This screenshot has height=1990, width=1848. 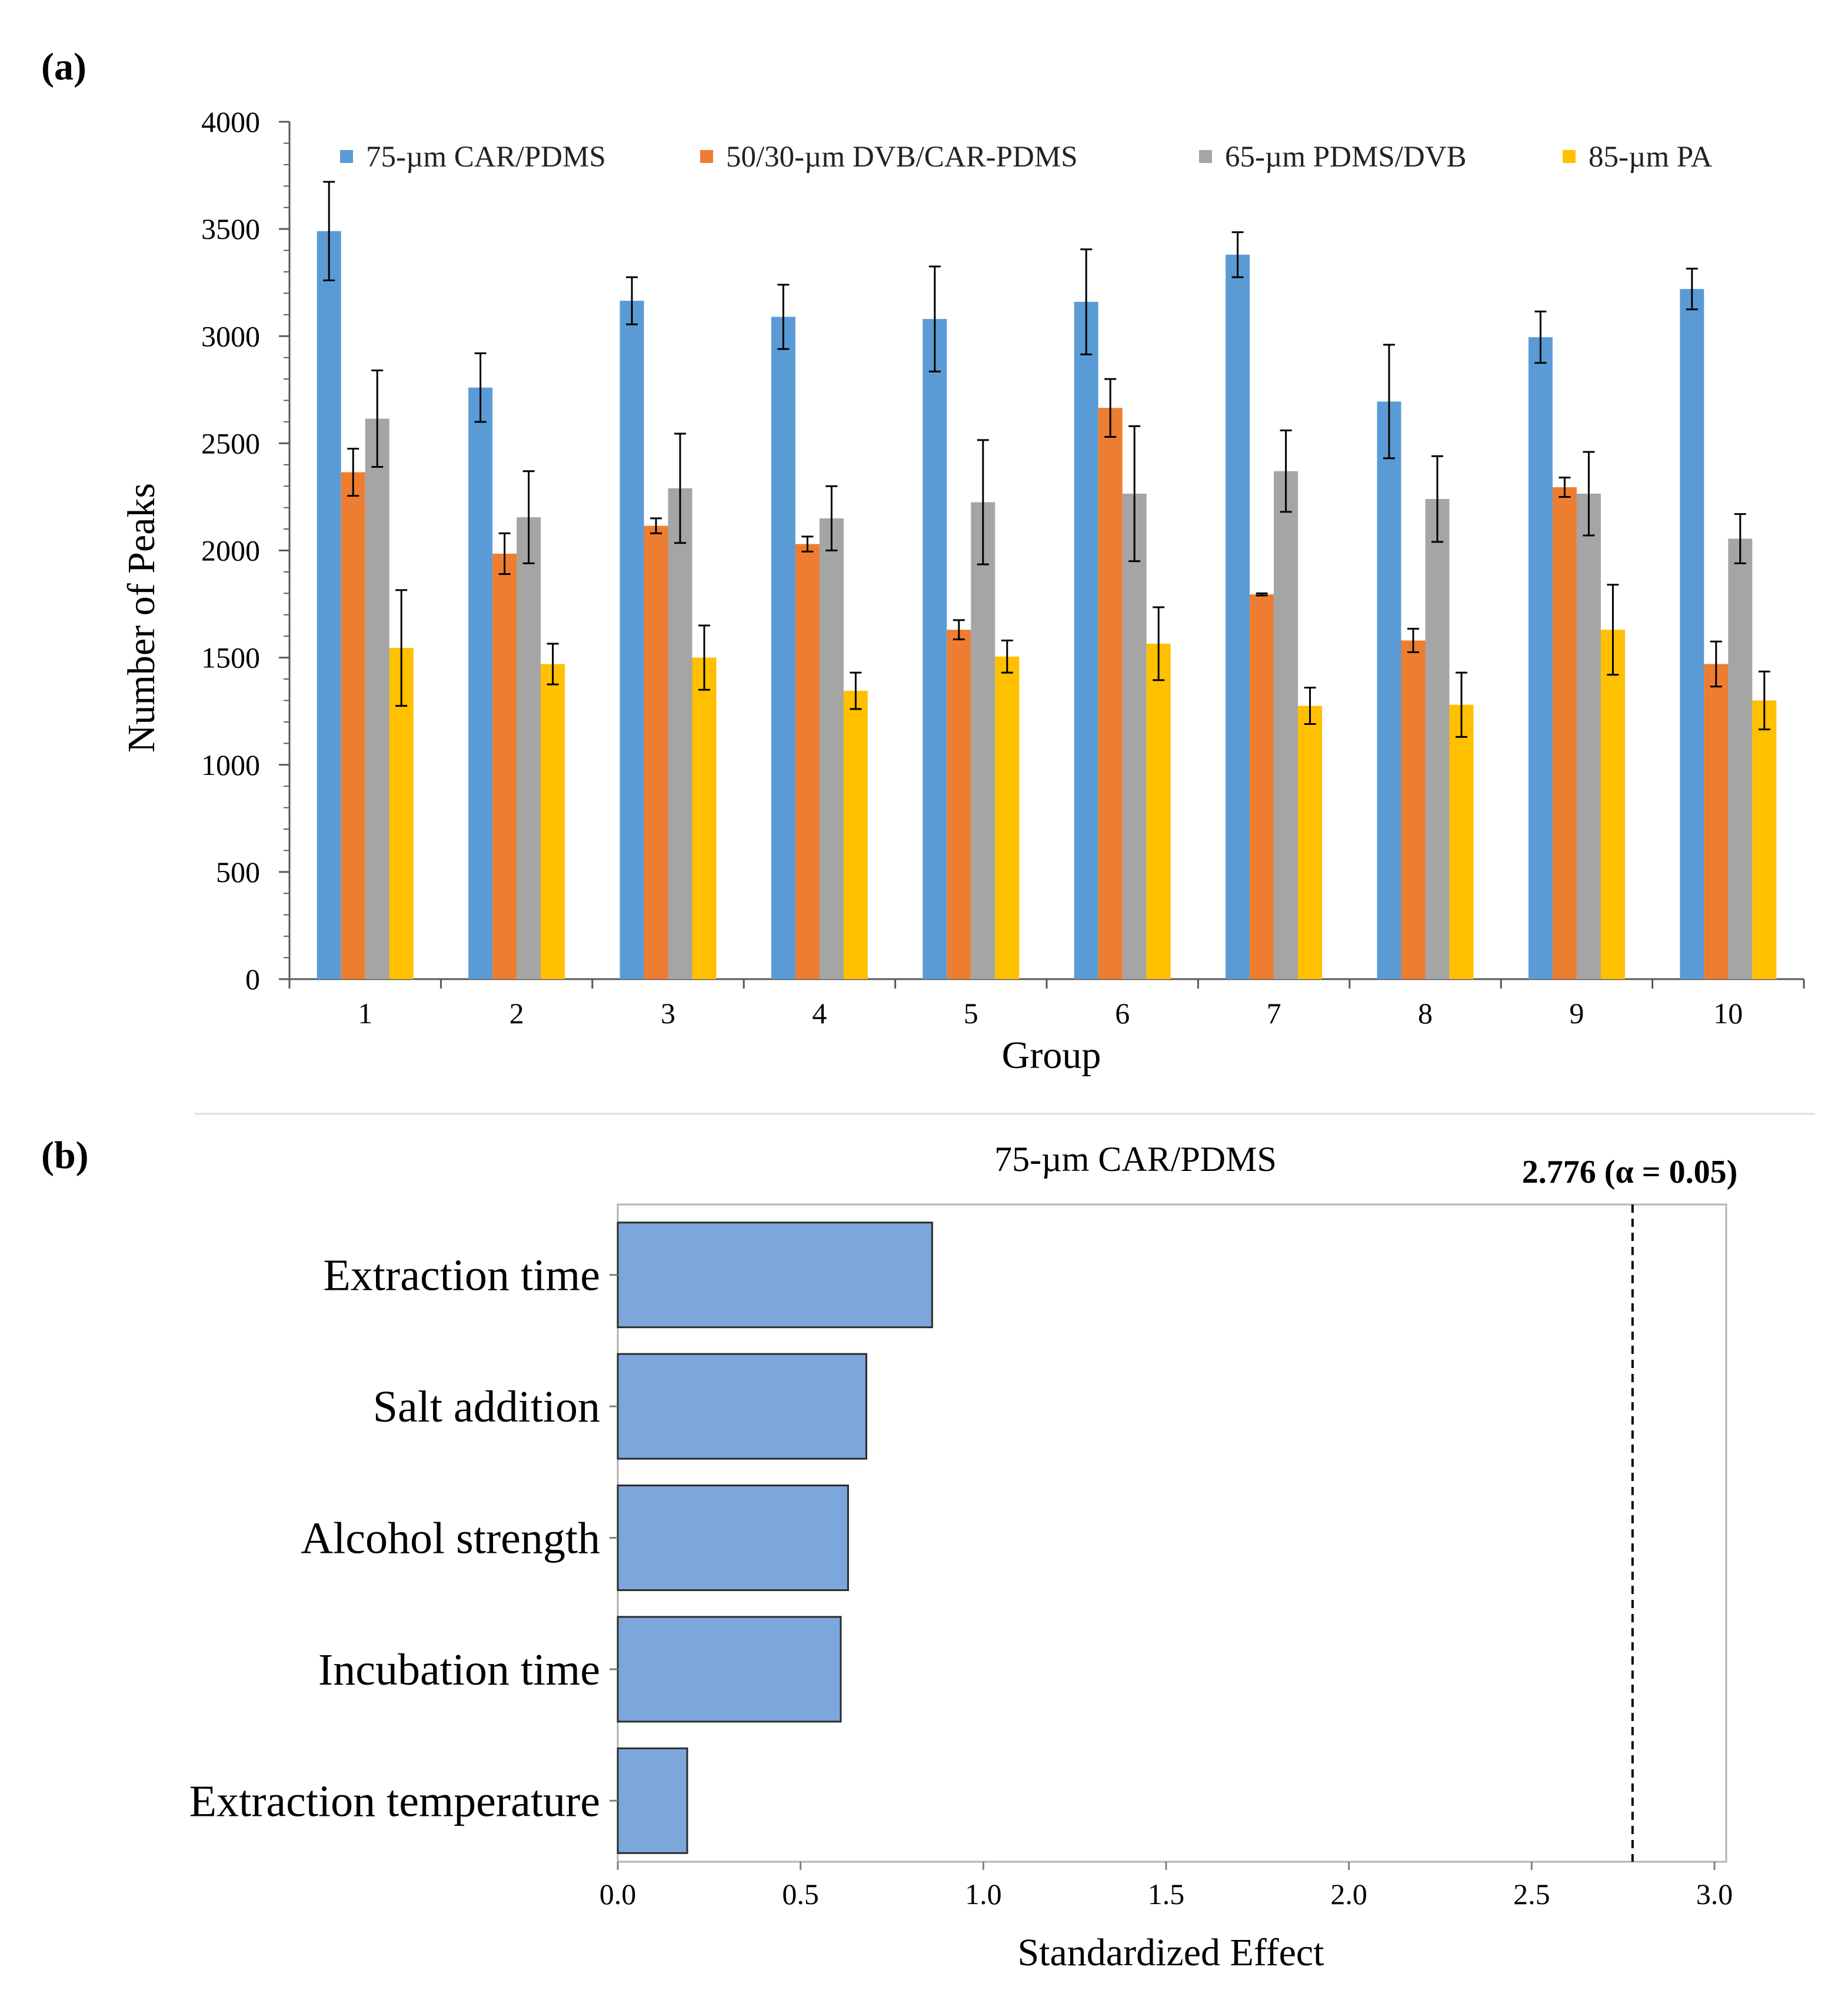 I want to click on panel-a-x-axis-title: Group, so click(x=1051, y=1055).